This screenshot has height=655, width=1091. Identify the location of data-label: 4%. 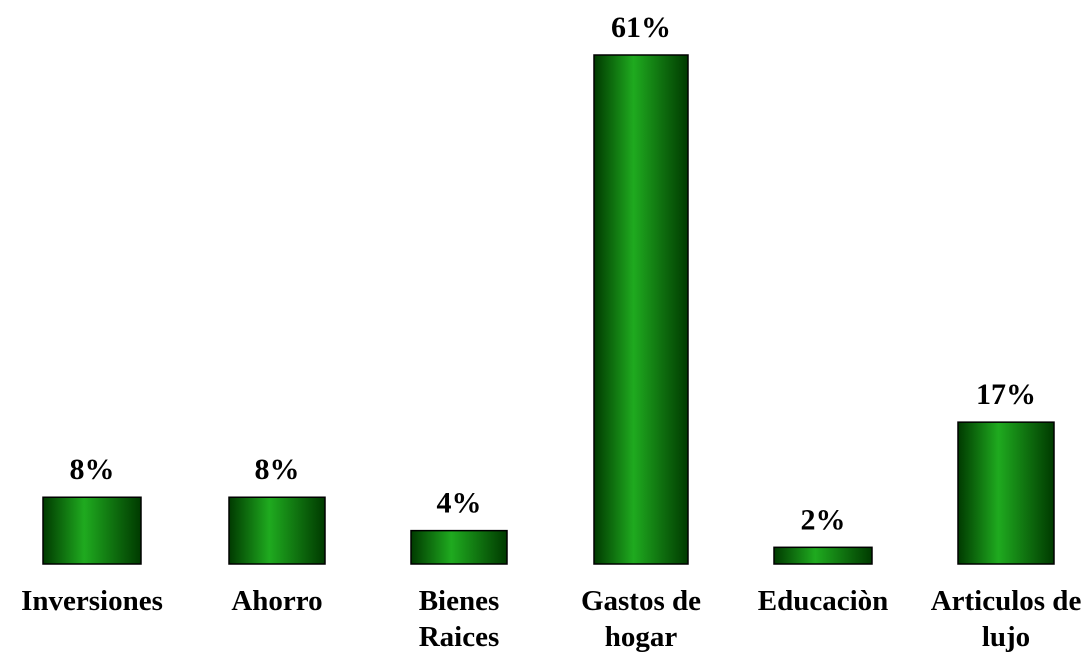
(459, 503).